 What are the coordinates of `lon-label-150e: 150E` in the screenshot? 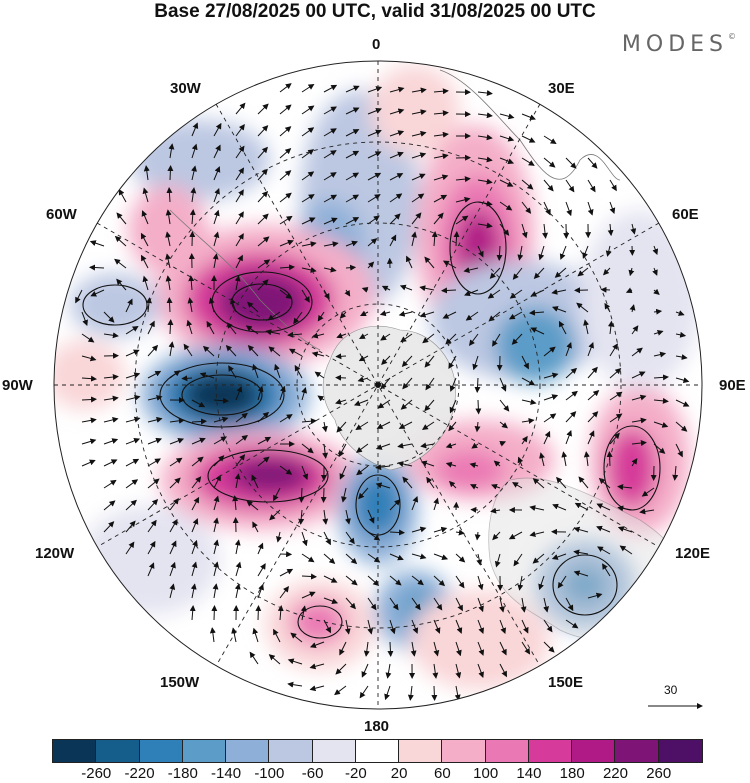 It's located at (566, 682).